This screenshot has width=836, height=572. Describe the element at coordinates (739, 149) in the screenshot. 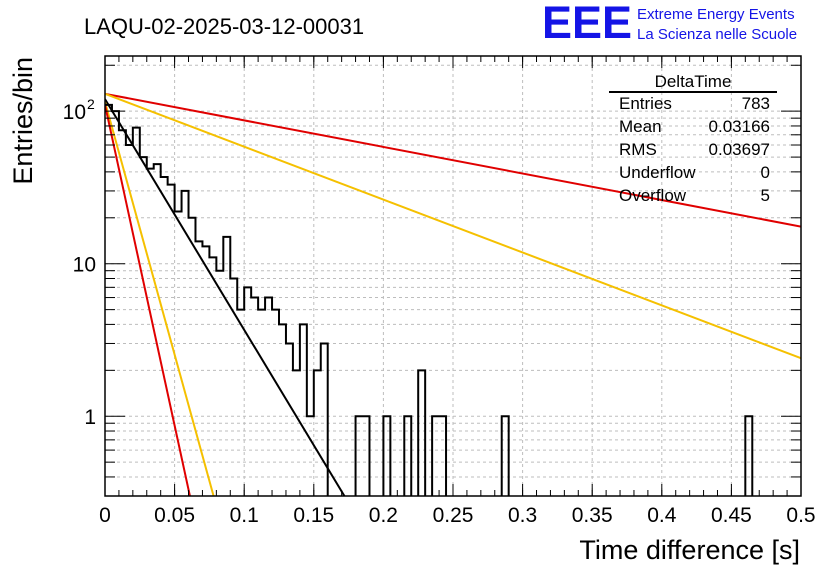

I see `stats-value: 0.03697` at that location.